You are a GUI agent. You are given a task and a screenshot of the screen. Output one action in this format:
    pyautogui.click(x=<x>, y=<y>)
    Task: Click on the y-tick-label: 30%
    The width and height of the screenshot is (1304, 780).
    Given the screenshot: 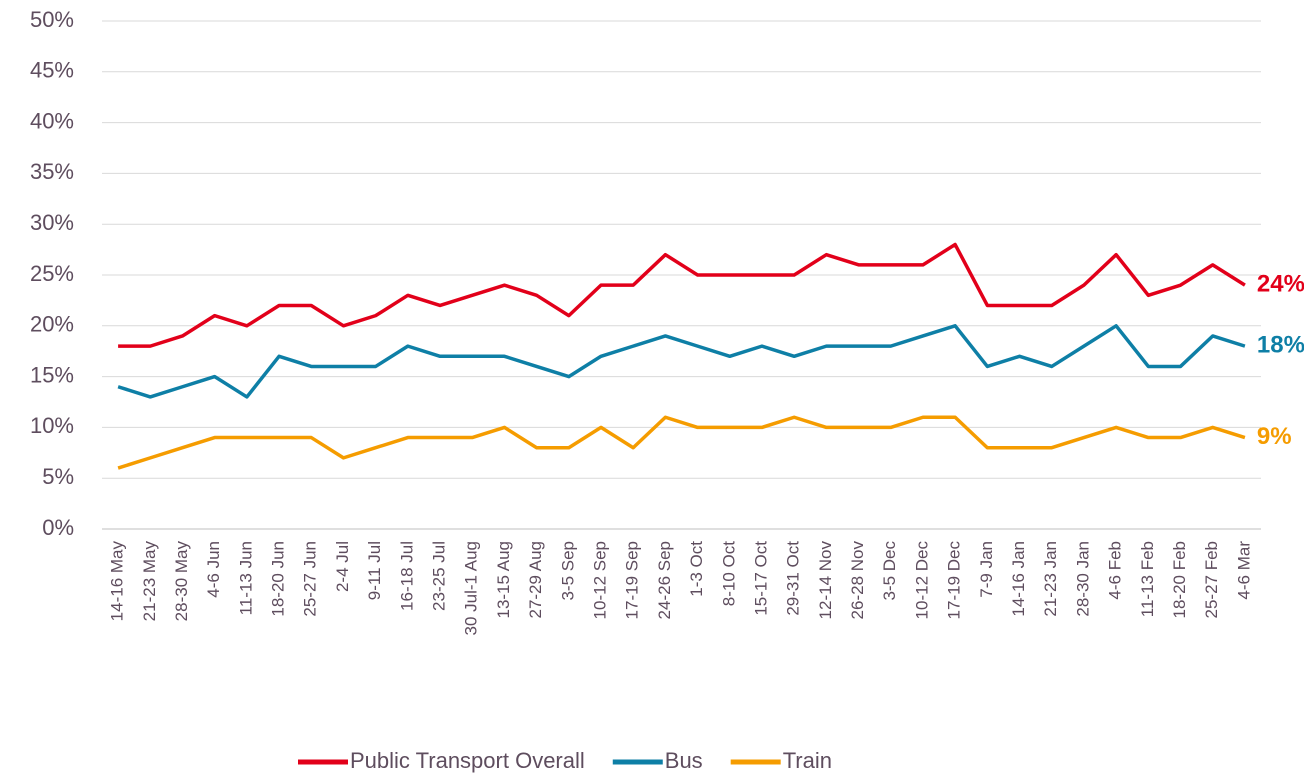 What is the action you would take?
    pyautogui.click(x=52, y=222)
    